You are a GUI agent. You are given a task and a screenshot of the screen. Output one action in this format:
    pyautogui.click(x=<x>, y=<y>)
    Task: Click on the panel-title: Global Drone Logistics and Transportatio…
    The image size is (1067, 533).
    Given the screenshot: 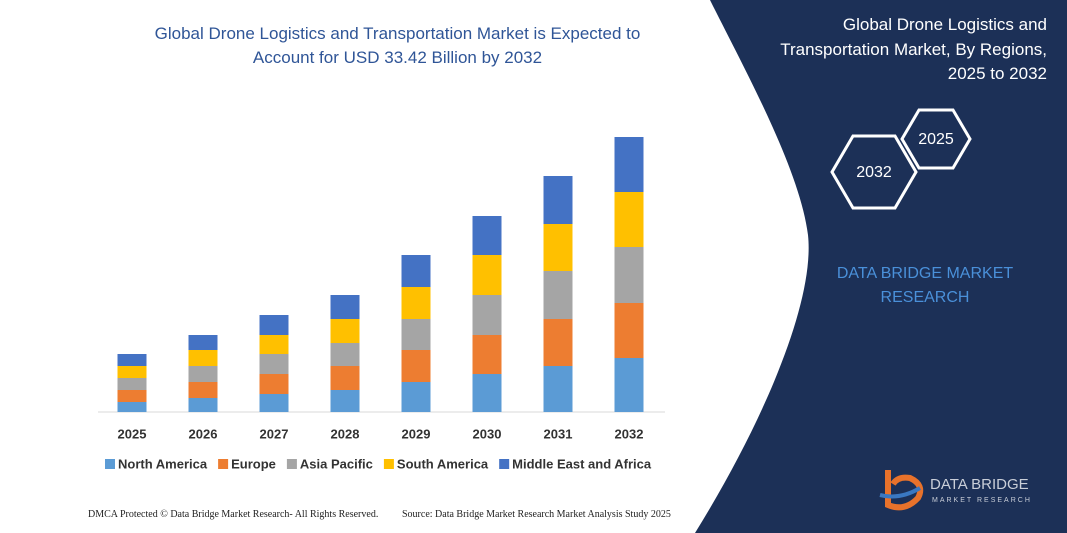 What is the action you would take?
    pyautogui.click(x=913, y=49)
    